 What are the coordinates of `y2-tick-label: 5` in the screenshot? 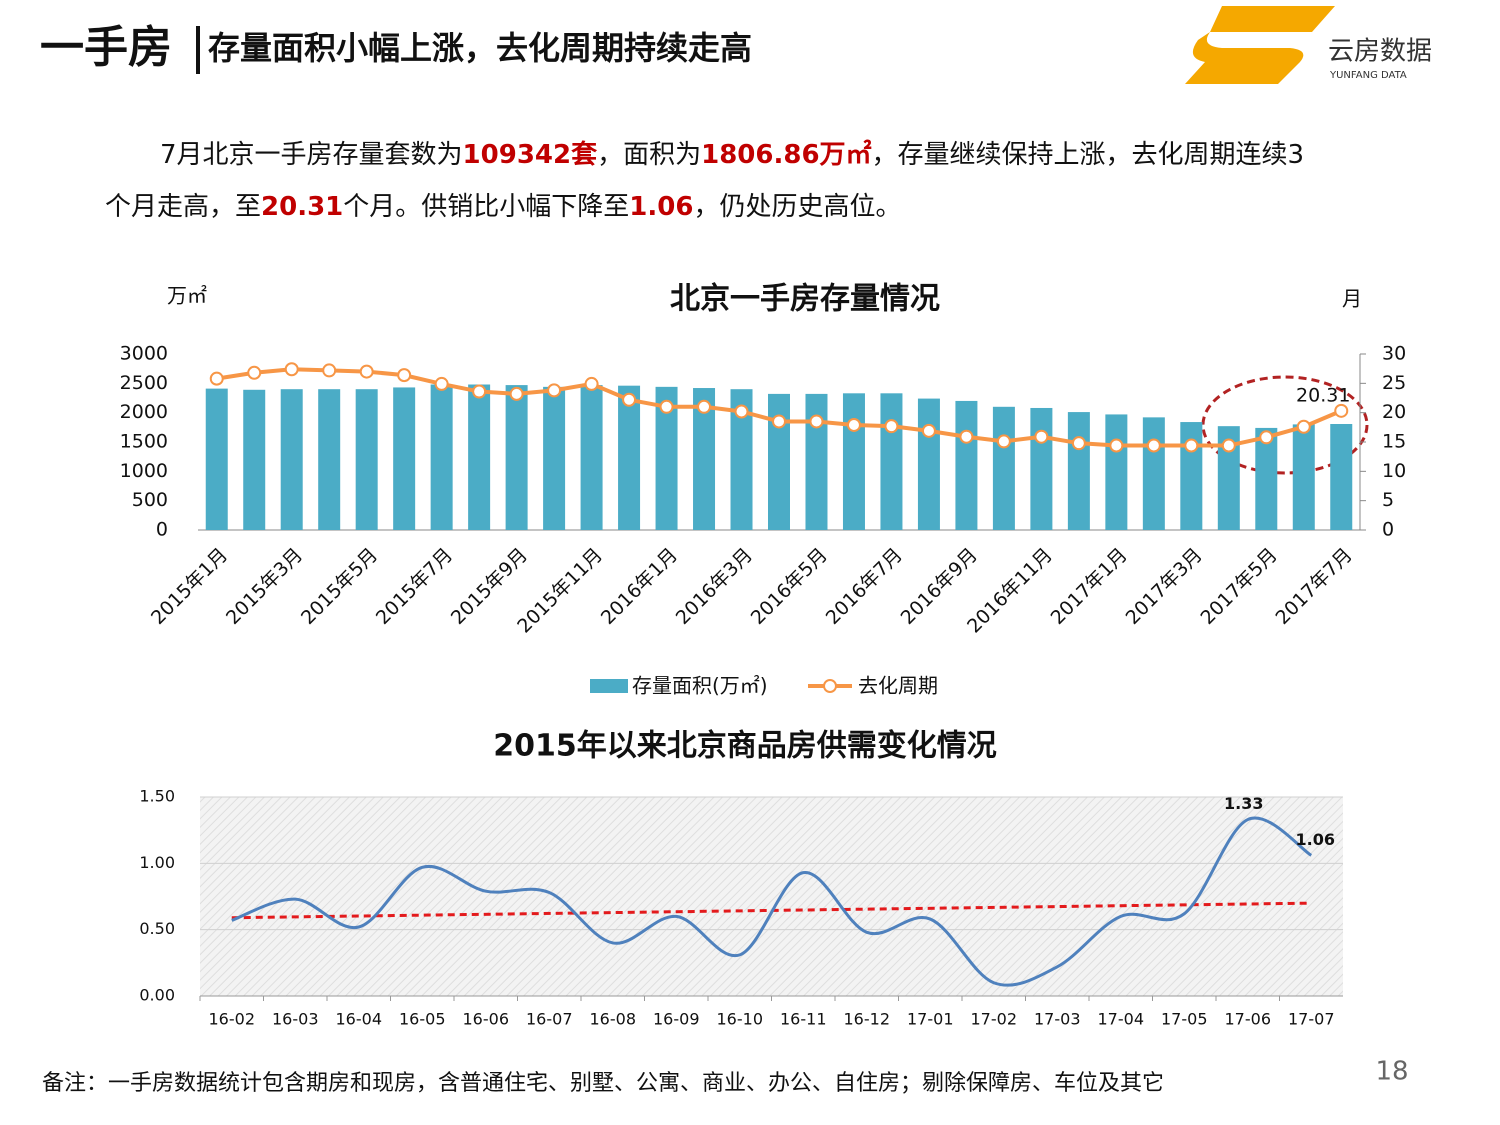 It's located at (1388, 500).